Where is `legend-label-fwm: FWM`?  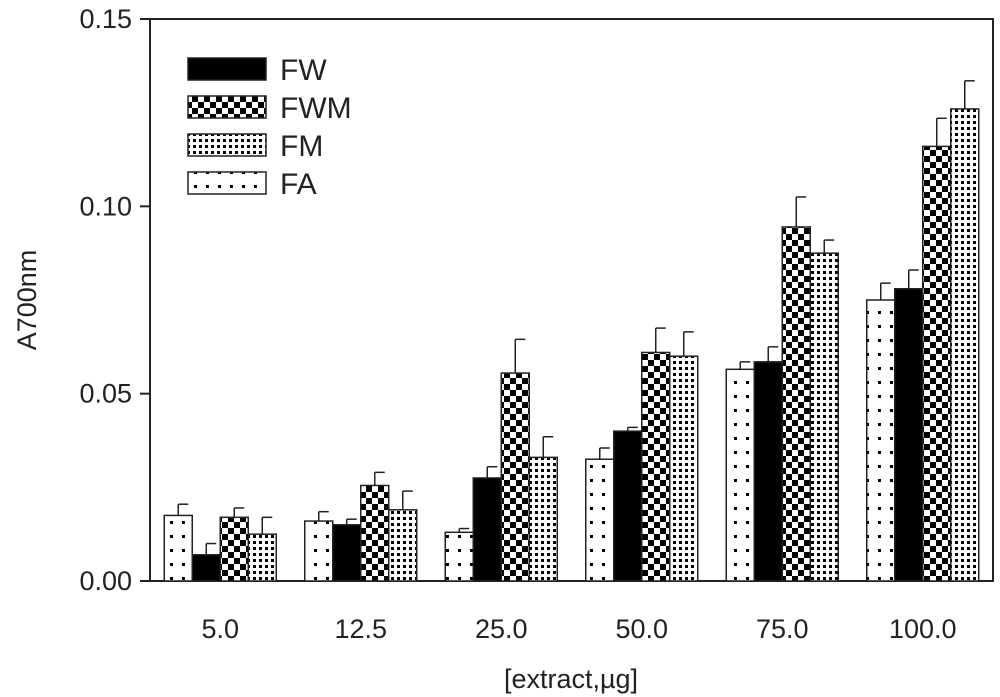
legend-label-fwm: FWM is located at coordinates (316, 108).